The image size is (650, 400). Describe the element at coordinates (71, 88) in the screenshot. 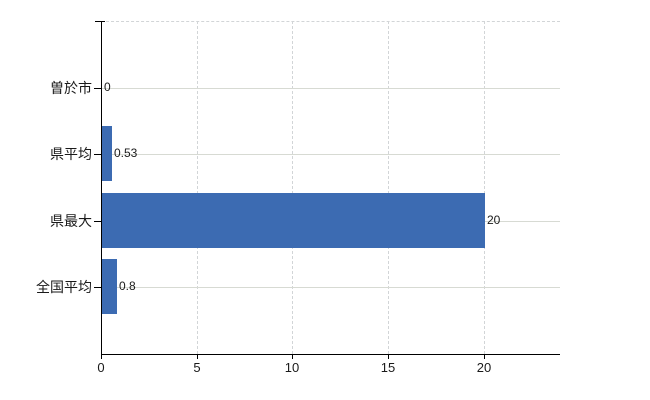

I see `category-label: 曽於市` at that location.